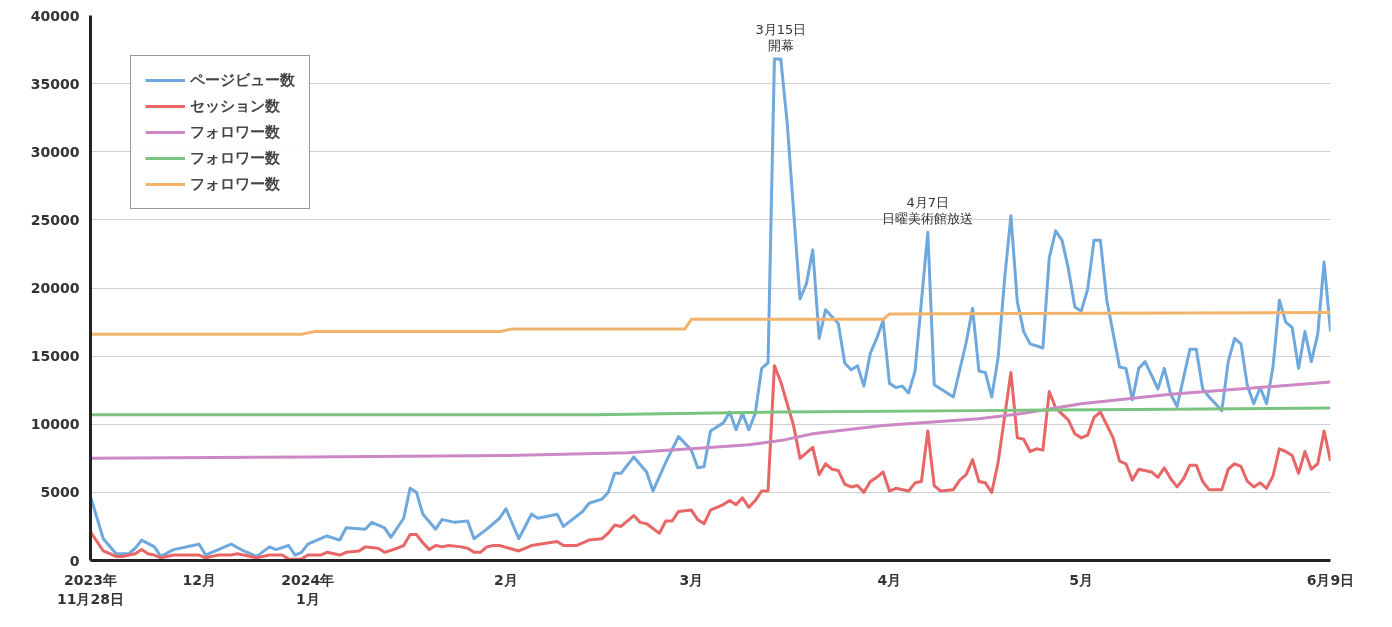 Image resolution: width=1392 pixels, height=627 pixels. I want to click on y-tick-label: 0, so click(74, 560).